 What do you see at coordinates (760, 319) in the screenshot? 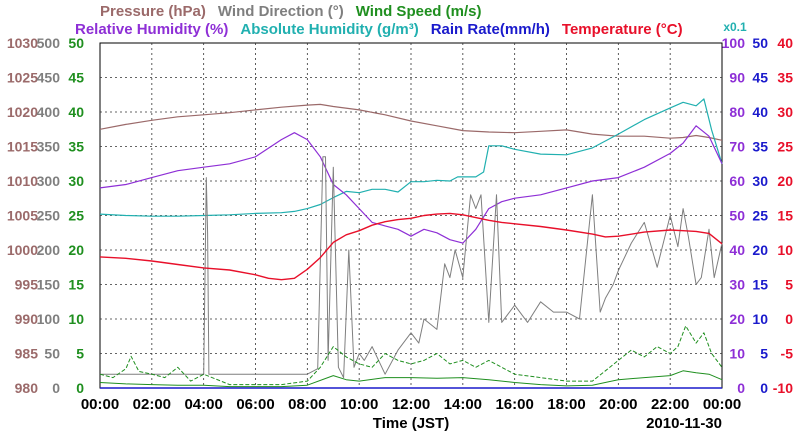
I see `tick-rain: 10` at bounding box center [760, 319].